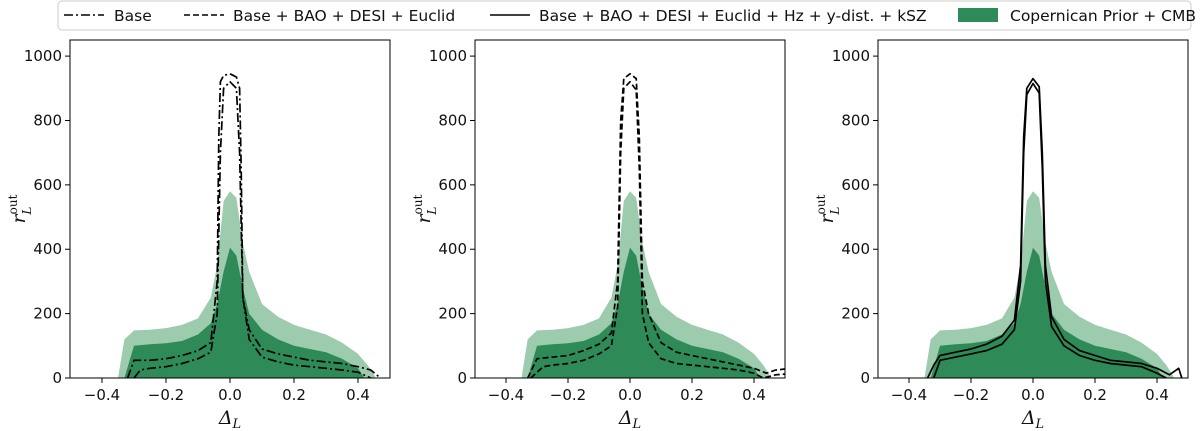  I want to click on legend-label-copernican-prior-cmb: Copernican Prior + CMB, so click(1103, 16).